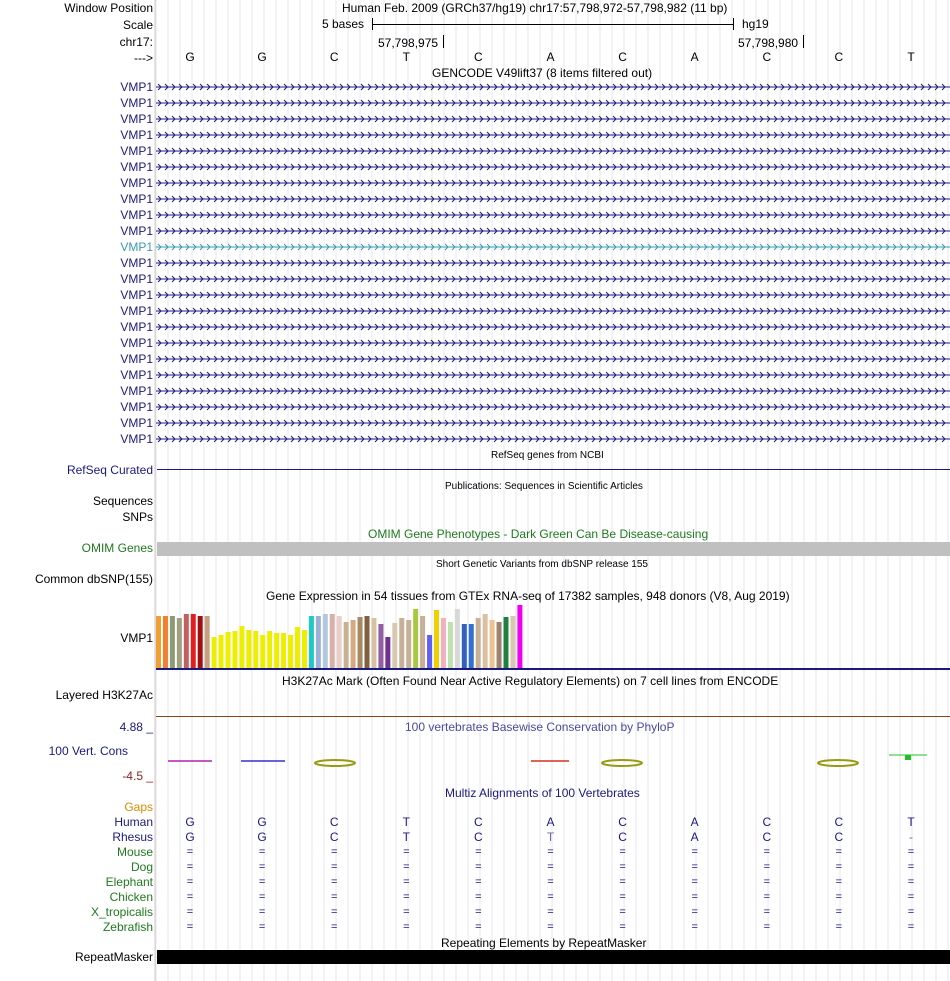 Image resolution: width=950 pixels, height=981 pixels. Describe the element at coordinates (137, 517) in the screenshot. I see `publications-snps-label: SNPs` at that location.